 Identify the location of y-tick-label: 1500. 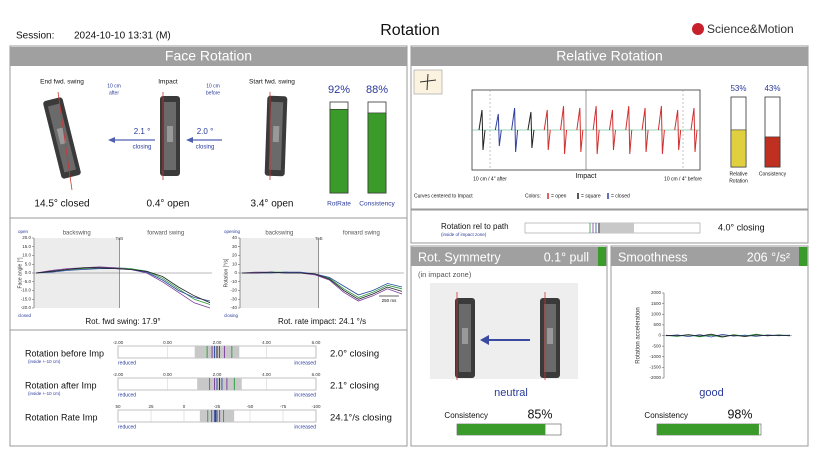
(656, 303).